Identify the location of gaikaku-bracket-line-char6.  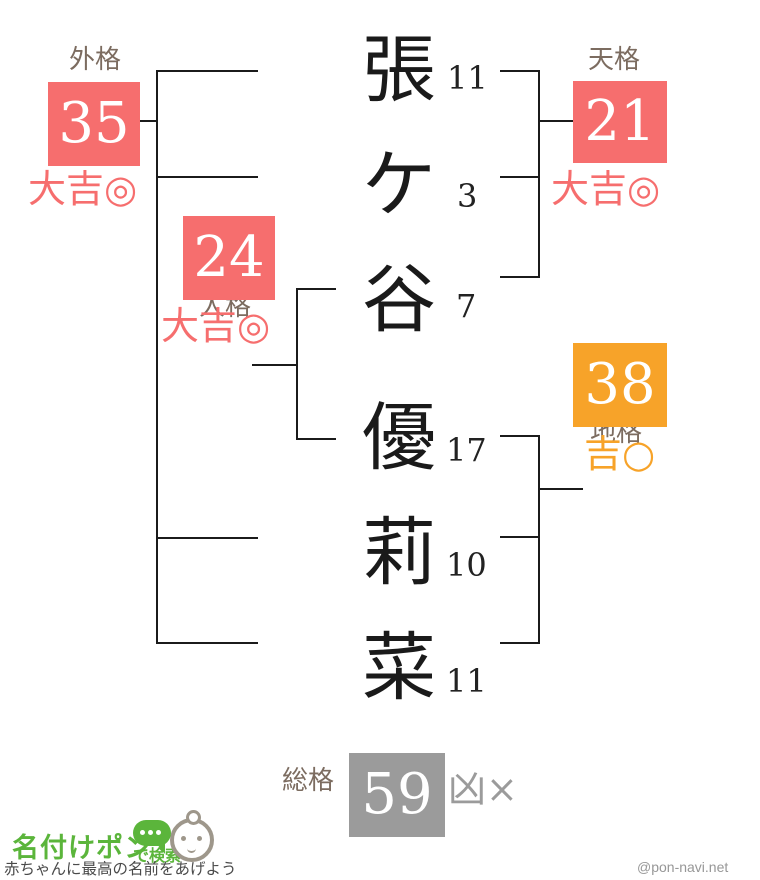
(207, 643).